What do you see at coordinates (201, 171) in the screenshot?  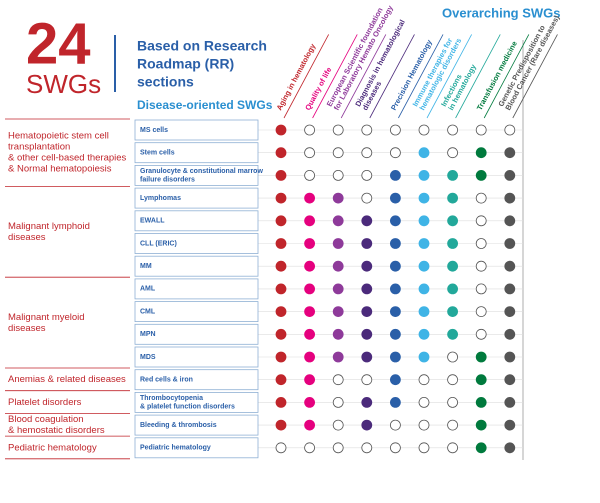 I see `row-label: Granulocyte & constitutional marrow` at bounding box center [201, 171].